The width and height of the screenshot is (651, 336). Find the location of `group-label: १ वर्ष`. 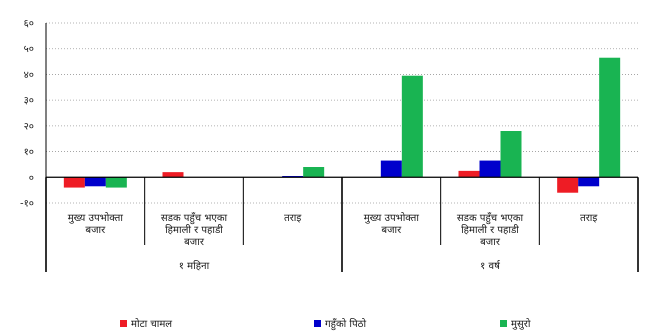

group-label: १ वर्ष is located at coordinates (490, 266).